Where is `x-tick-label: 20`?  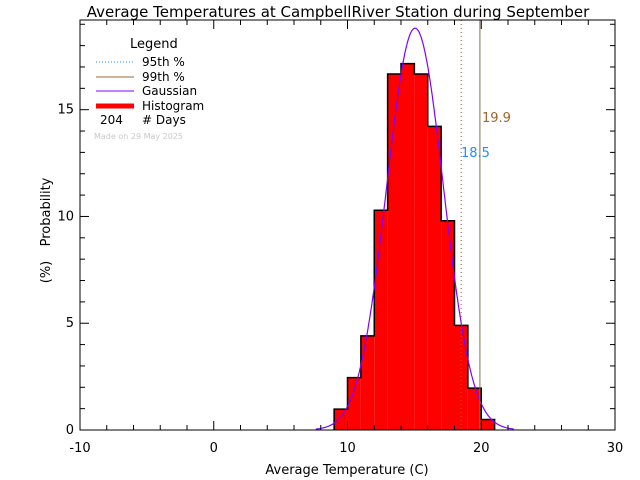 x-tick-label: 20 is located at coordinates (481, 448).